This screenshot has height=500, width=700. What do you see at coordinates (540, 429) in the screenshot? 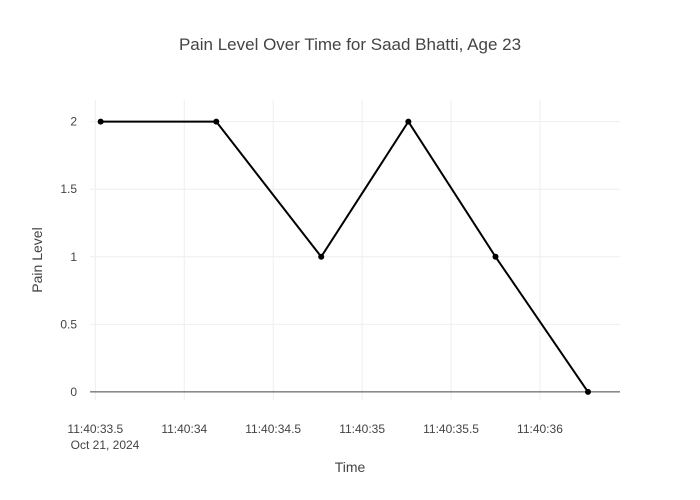
I see `x-tick-label-5: 11:40:36` at bounding box center [540, 429].